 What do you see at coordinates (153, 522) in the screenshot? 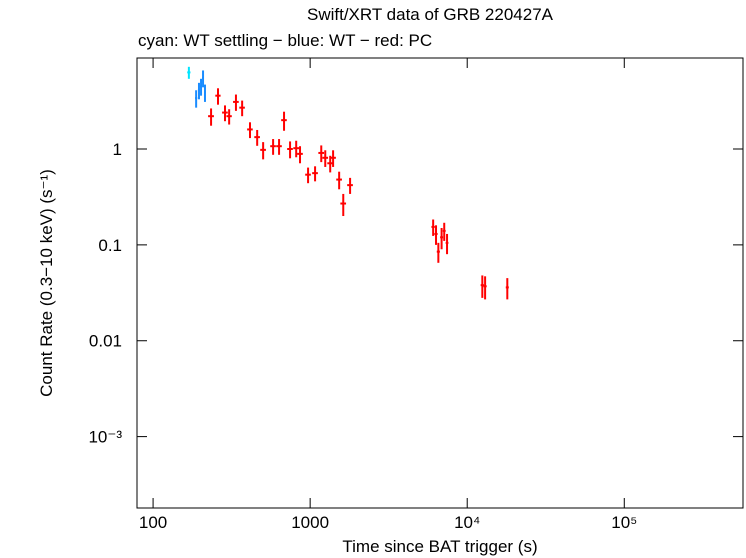
I see `x-tick-label: 100` at bounding box center [153, 522].